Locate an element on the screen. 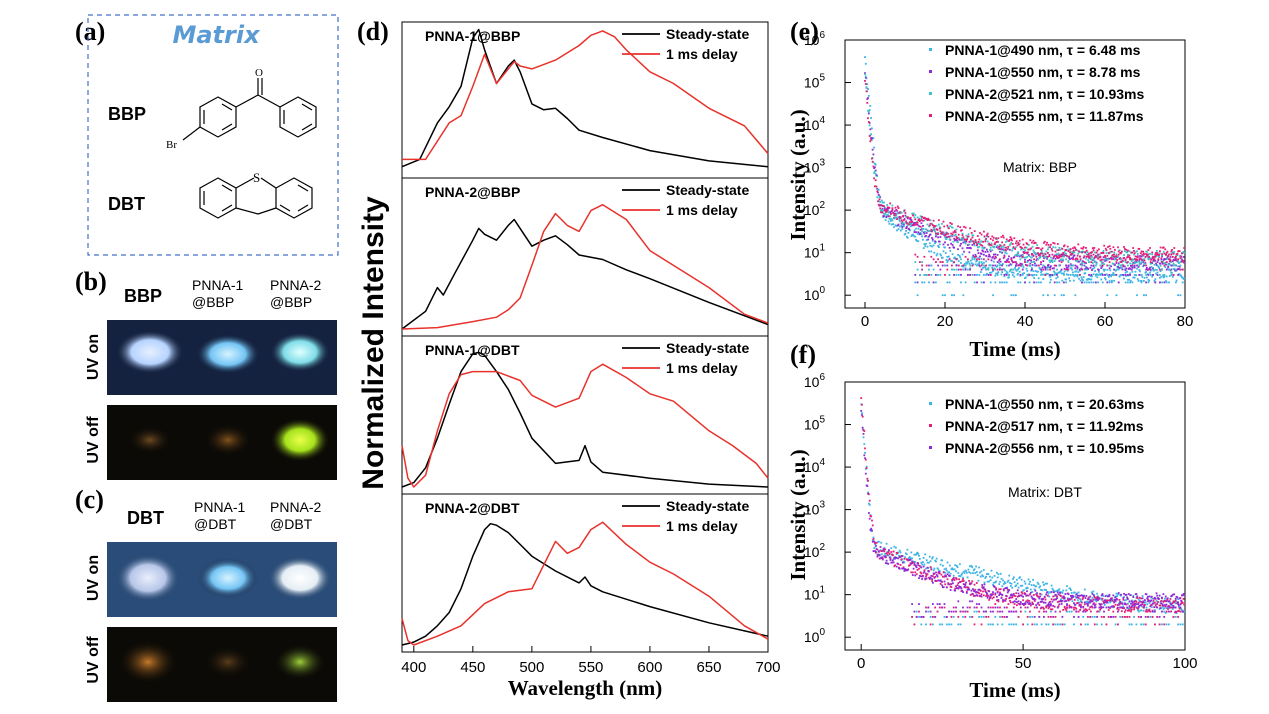 This screenshot has width=1269, height=714. y-axis-label-f: Intensity (a.u.) is located at coordinates (798, 514).